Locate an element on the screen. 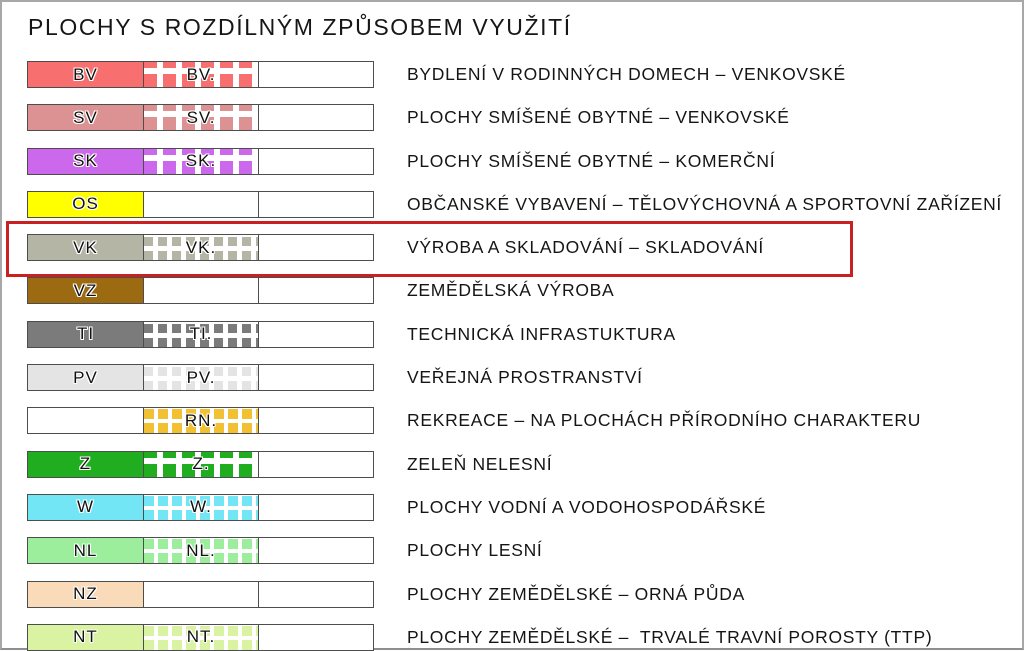 This screenshot has height=651, width=1024. area-code-label: PV is located at coordinates (85, 377).